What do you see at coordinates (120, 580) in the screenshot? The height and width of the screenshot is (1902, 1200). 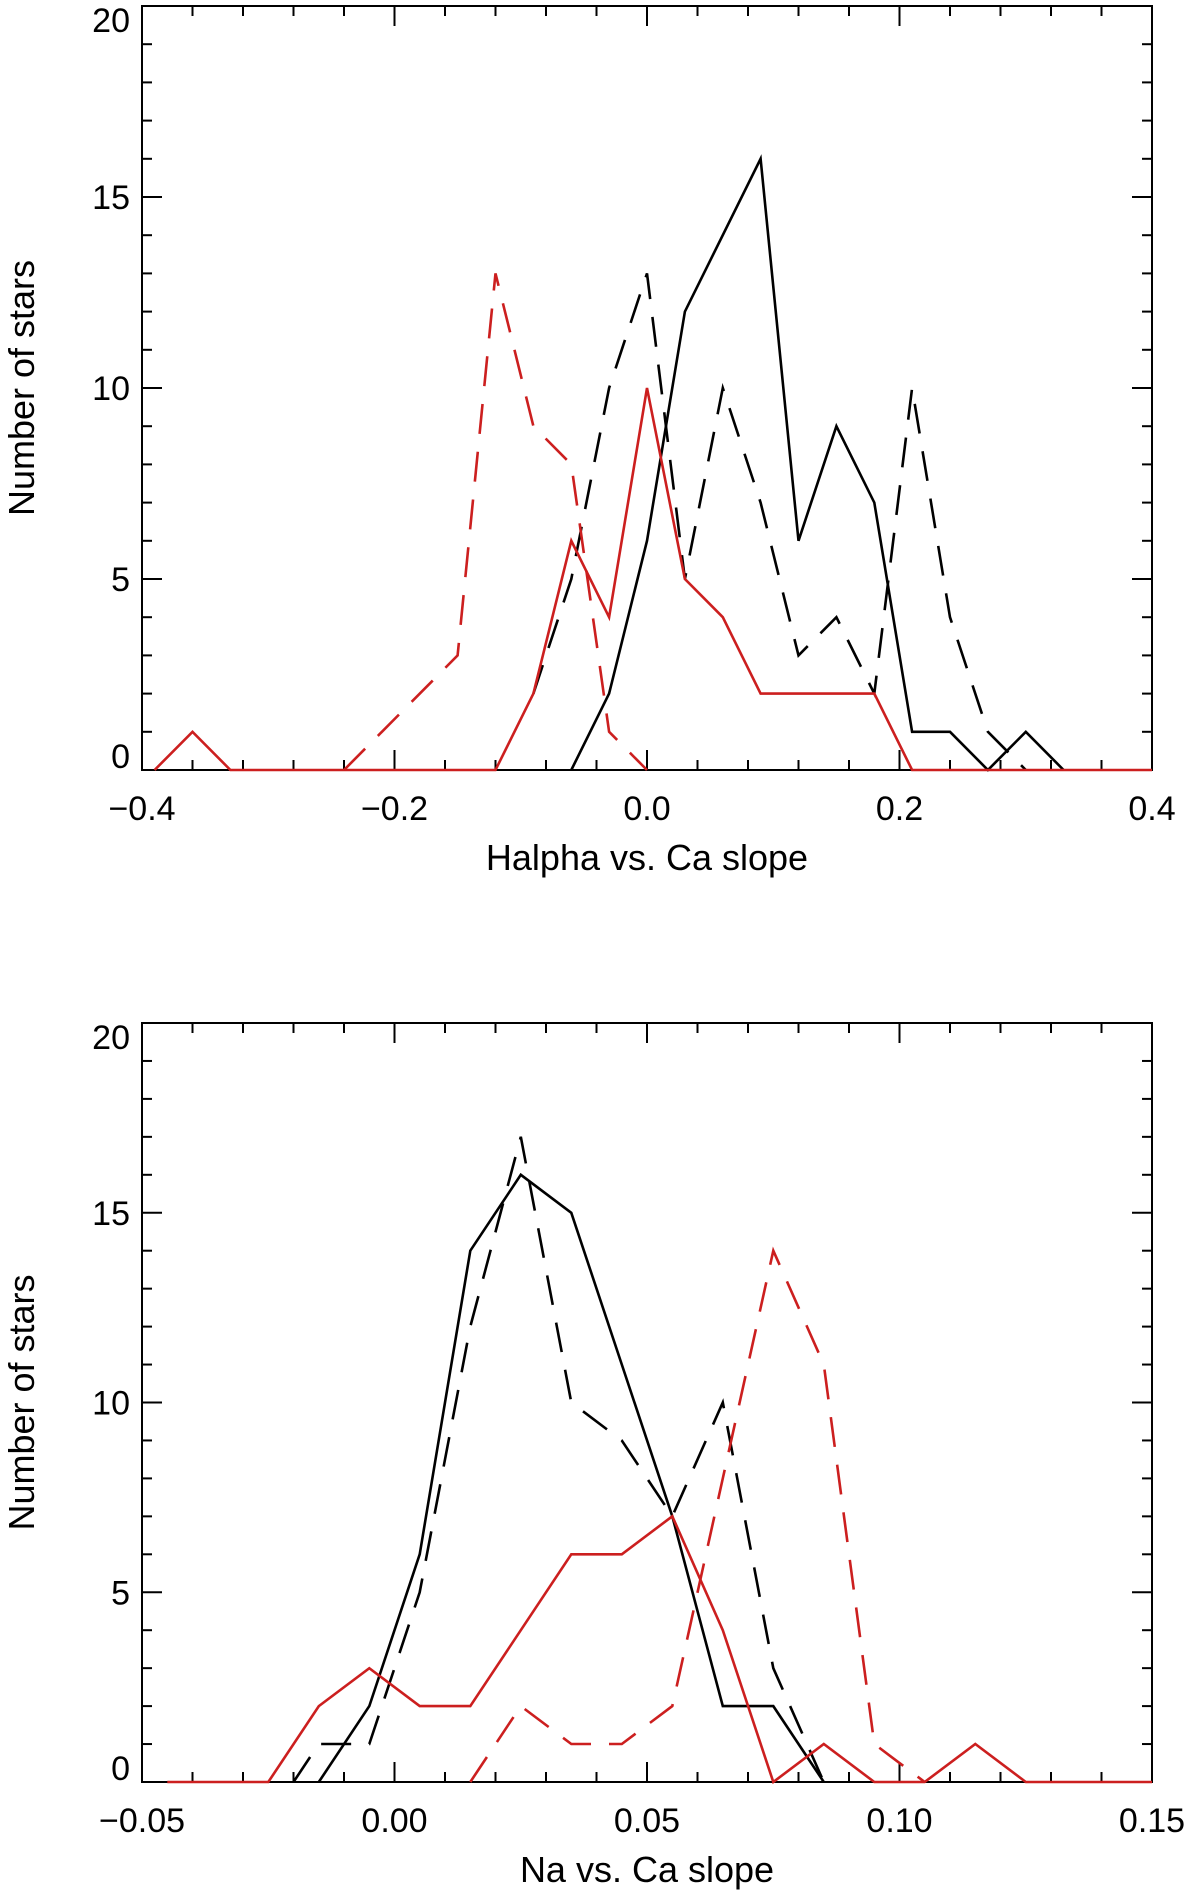 I see `halpha-y-tick-label: 5` at bounding box center [120, 580].